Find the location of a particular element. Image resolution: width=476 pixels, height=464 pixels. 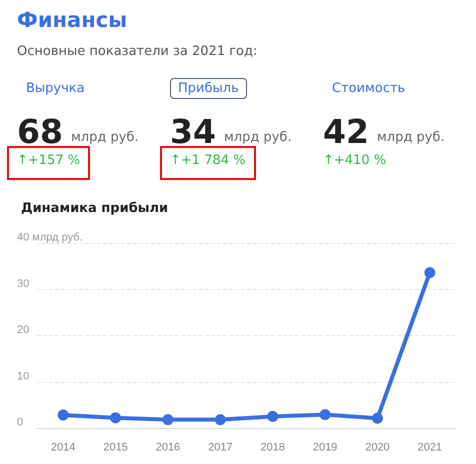

y-tick-label: 10 is located at coordinates (23, 376).